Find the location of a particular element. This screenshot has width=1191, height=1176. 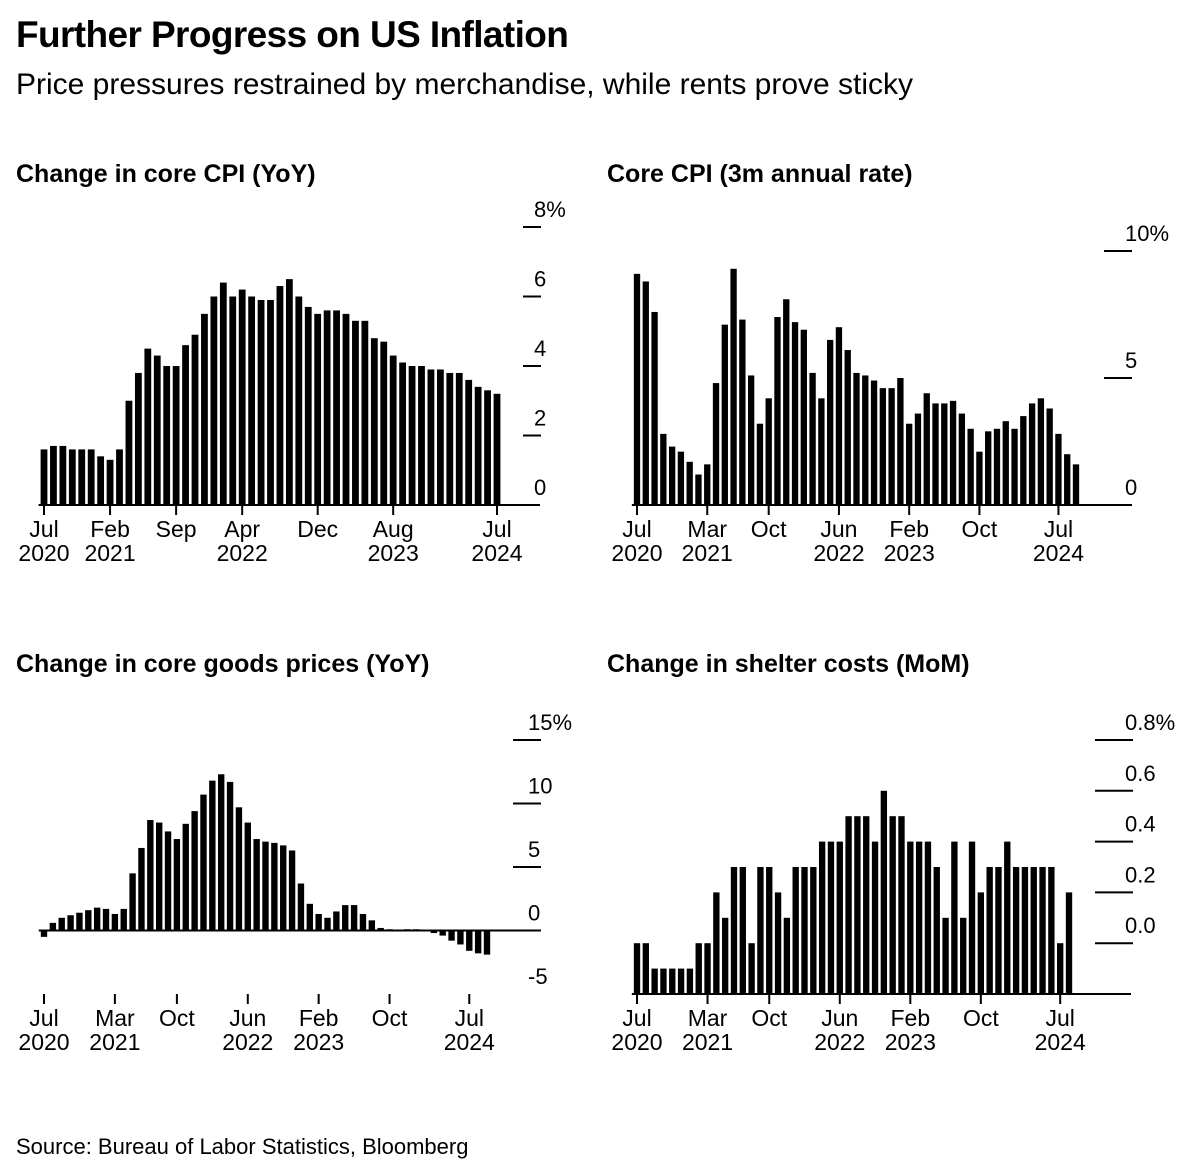

x-tick-label: Apr is located at coordinates (242, 529).